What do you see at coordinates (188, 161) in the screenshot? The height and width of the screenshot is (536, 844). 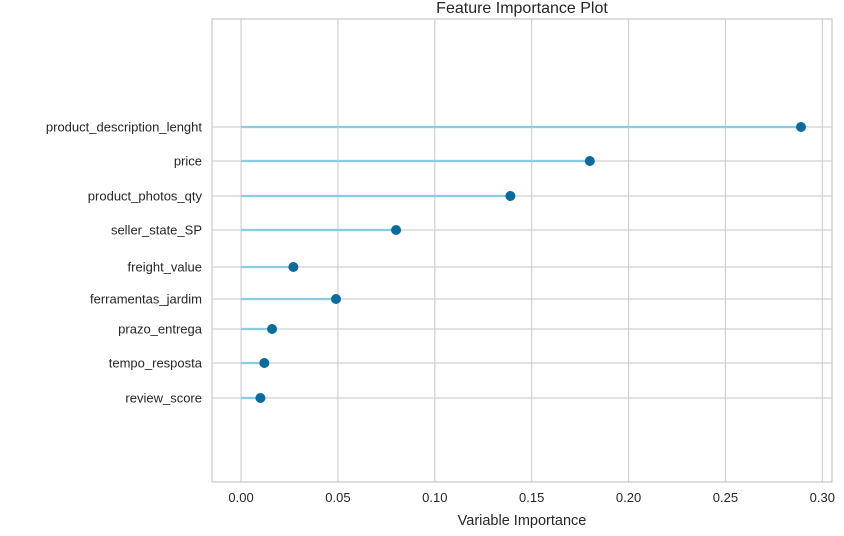 I see `y-category-label: price` at bounding box center [188, 161].